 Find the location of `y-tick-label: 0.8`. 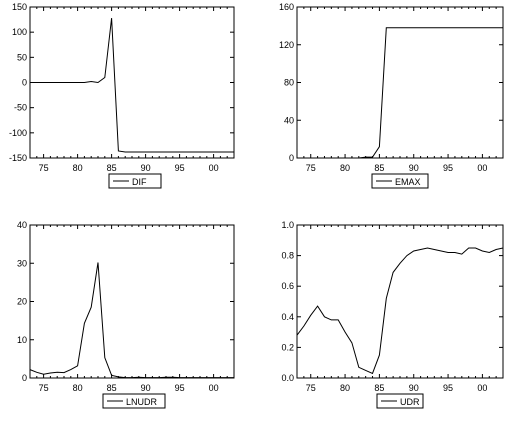

y-tick-label: 0.8 is located at coordinates (287, 256).